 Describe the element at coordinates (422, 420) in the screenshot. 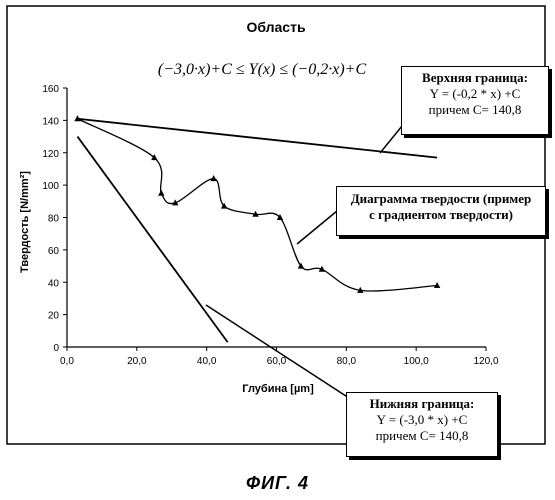

I see `lower-bound-formula: Y = (-3,0 * x) +C` at that location.